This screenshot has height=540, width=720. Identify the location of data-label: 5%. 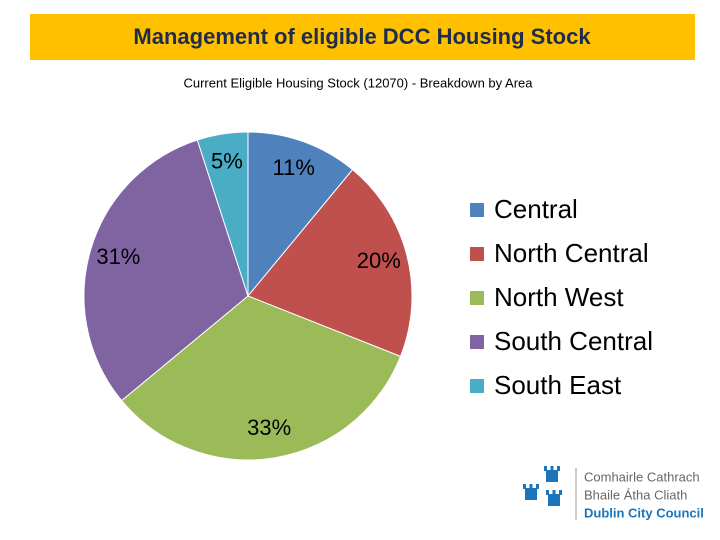
(227, 160).